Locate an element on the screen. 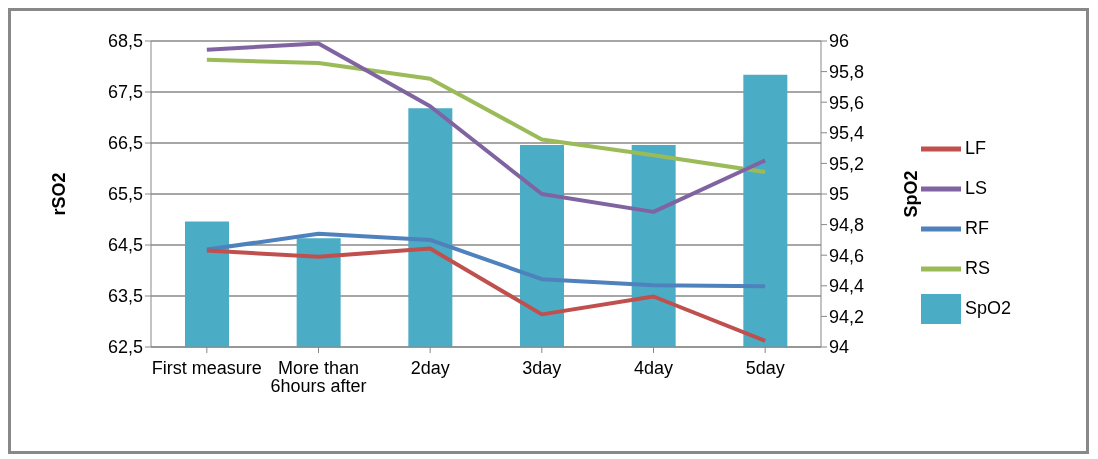 Image resolution: width=1098 pixels, height=459 pixels. y-tick-label: 65,5 is located at coordinates (125, 194).